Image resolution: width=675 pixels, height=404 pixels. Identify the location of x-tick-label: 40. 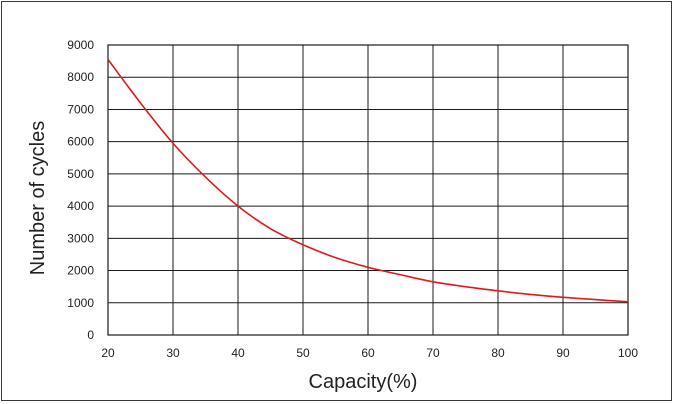
(238, 353).